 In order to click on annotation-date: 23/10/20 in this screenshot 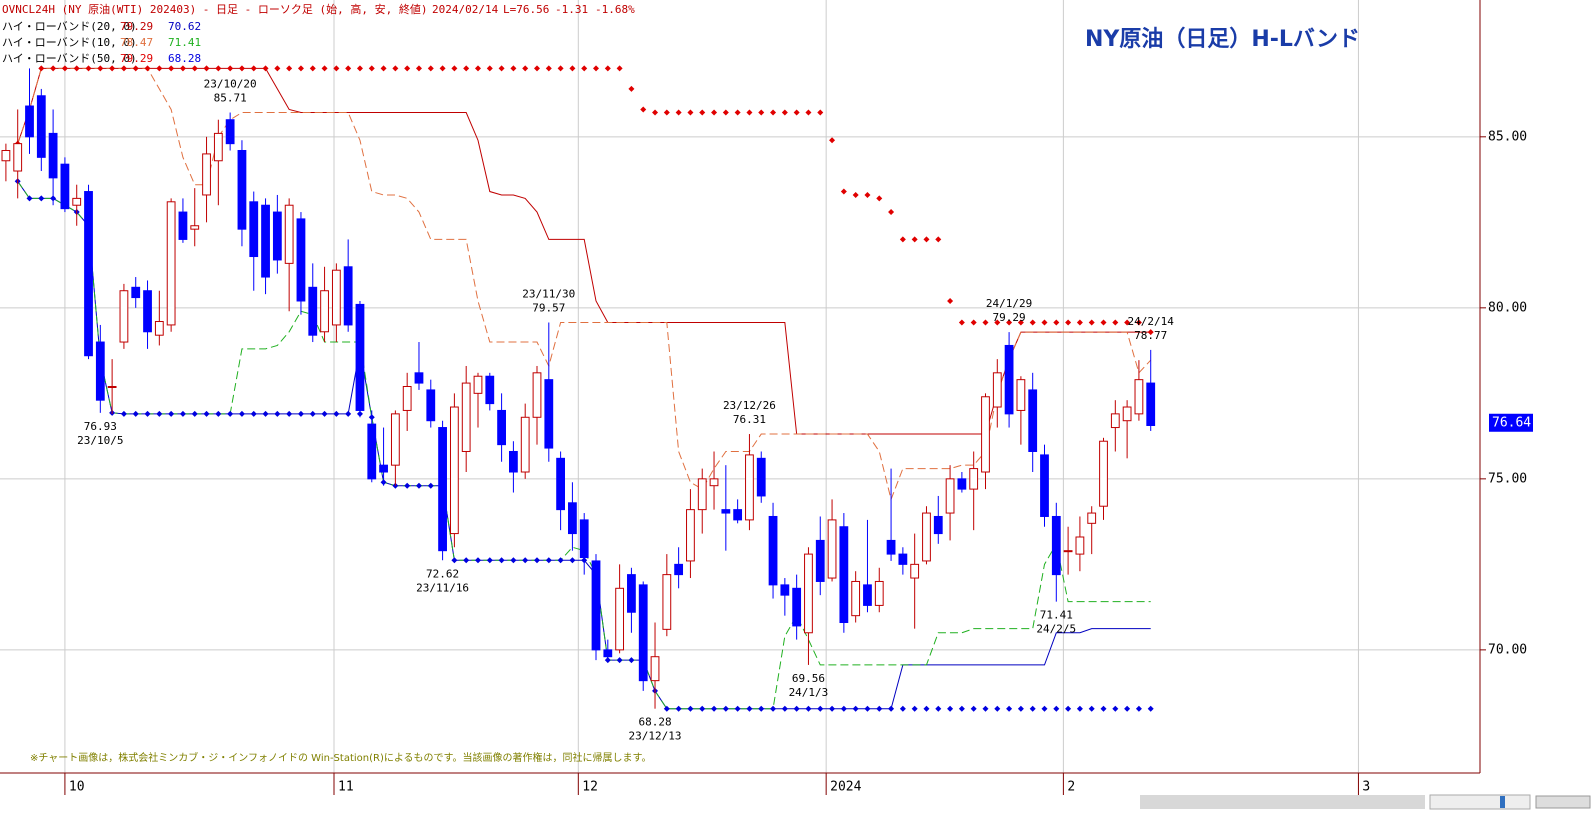, I will do `click(230, 84)`.